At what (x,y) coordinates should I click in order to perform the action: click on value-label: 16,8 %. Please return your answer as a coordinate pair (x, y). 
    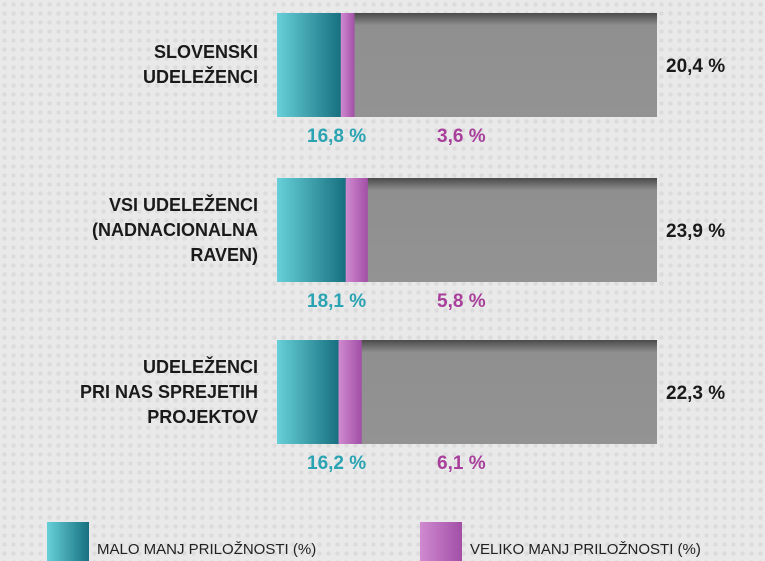
    Looking at the image, I should click on (336, 136).